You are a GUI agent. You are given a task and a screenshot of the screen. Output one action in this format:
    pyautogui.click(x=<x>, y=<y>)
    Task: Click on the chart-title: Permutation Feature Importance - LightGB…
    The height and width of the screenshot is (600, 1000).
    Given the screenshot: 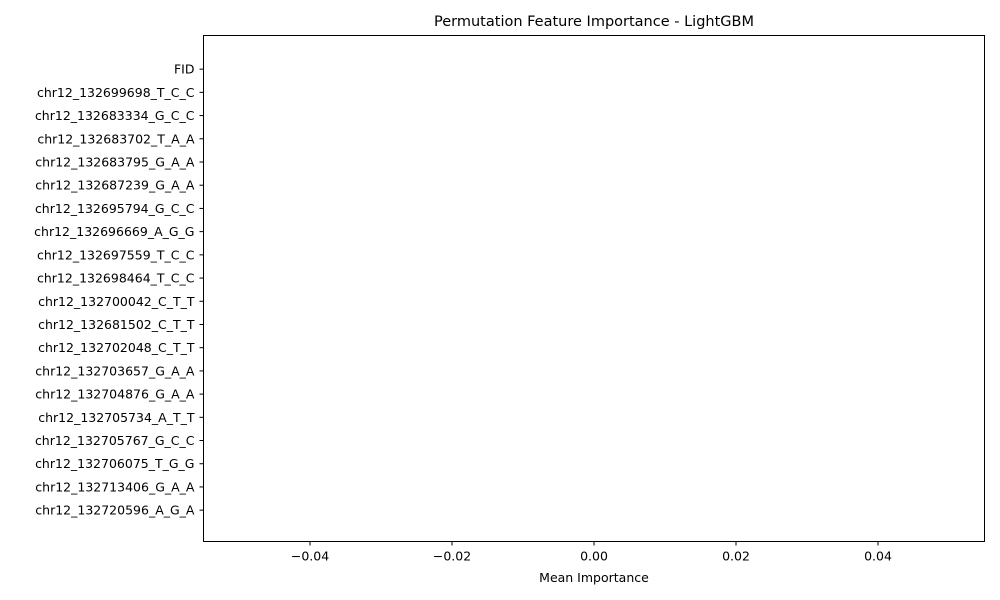 What is the action you would take?
    pyautogui.click(x=594, y=22)
    